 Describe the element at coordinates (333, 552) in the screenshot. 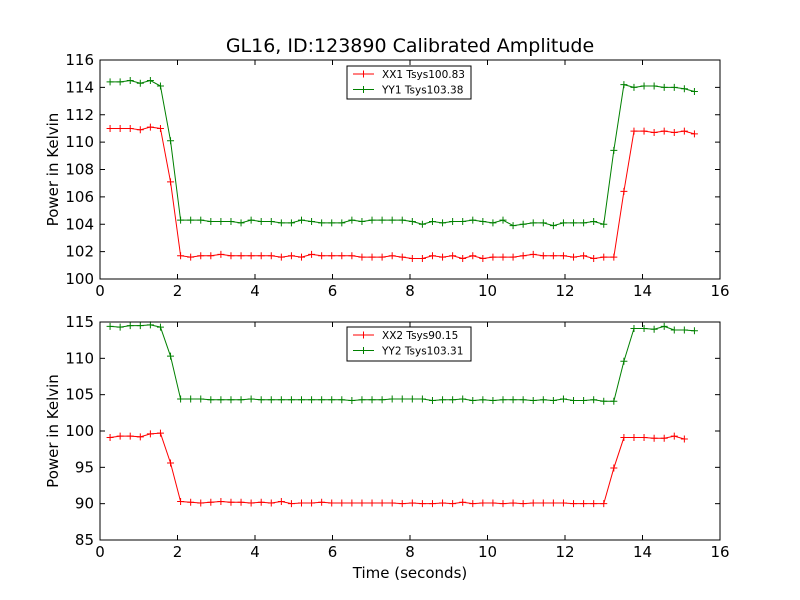

I see `x-tick-label: 6` at that location.